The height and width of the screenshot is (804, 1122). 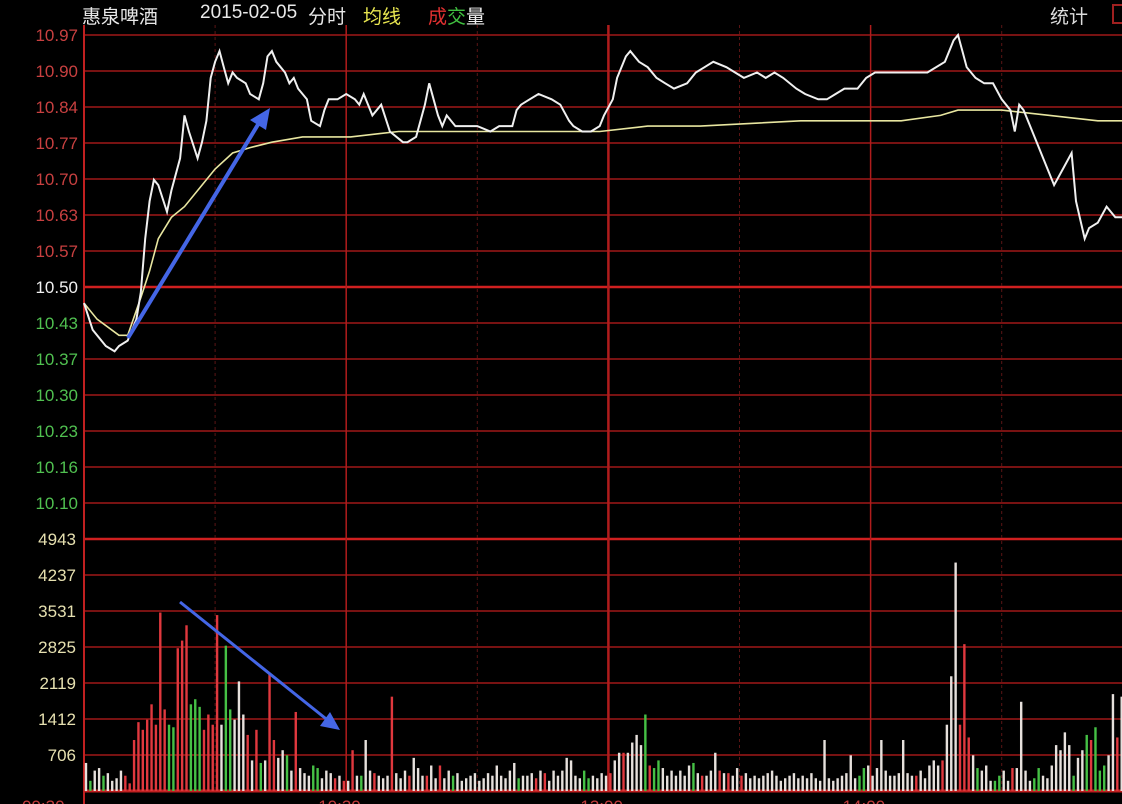 What do you see at coordinates (56, 431) in the screenshot?
I see `price-tick-label: 10.23` at bounding box center [56, 431].